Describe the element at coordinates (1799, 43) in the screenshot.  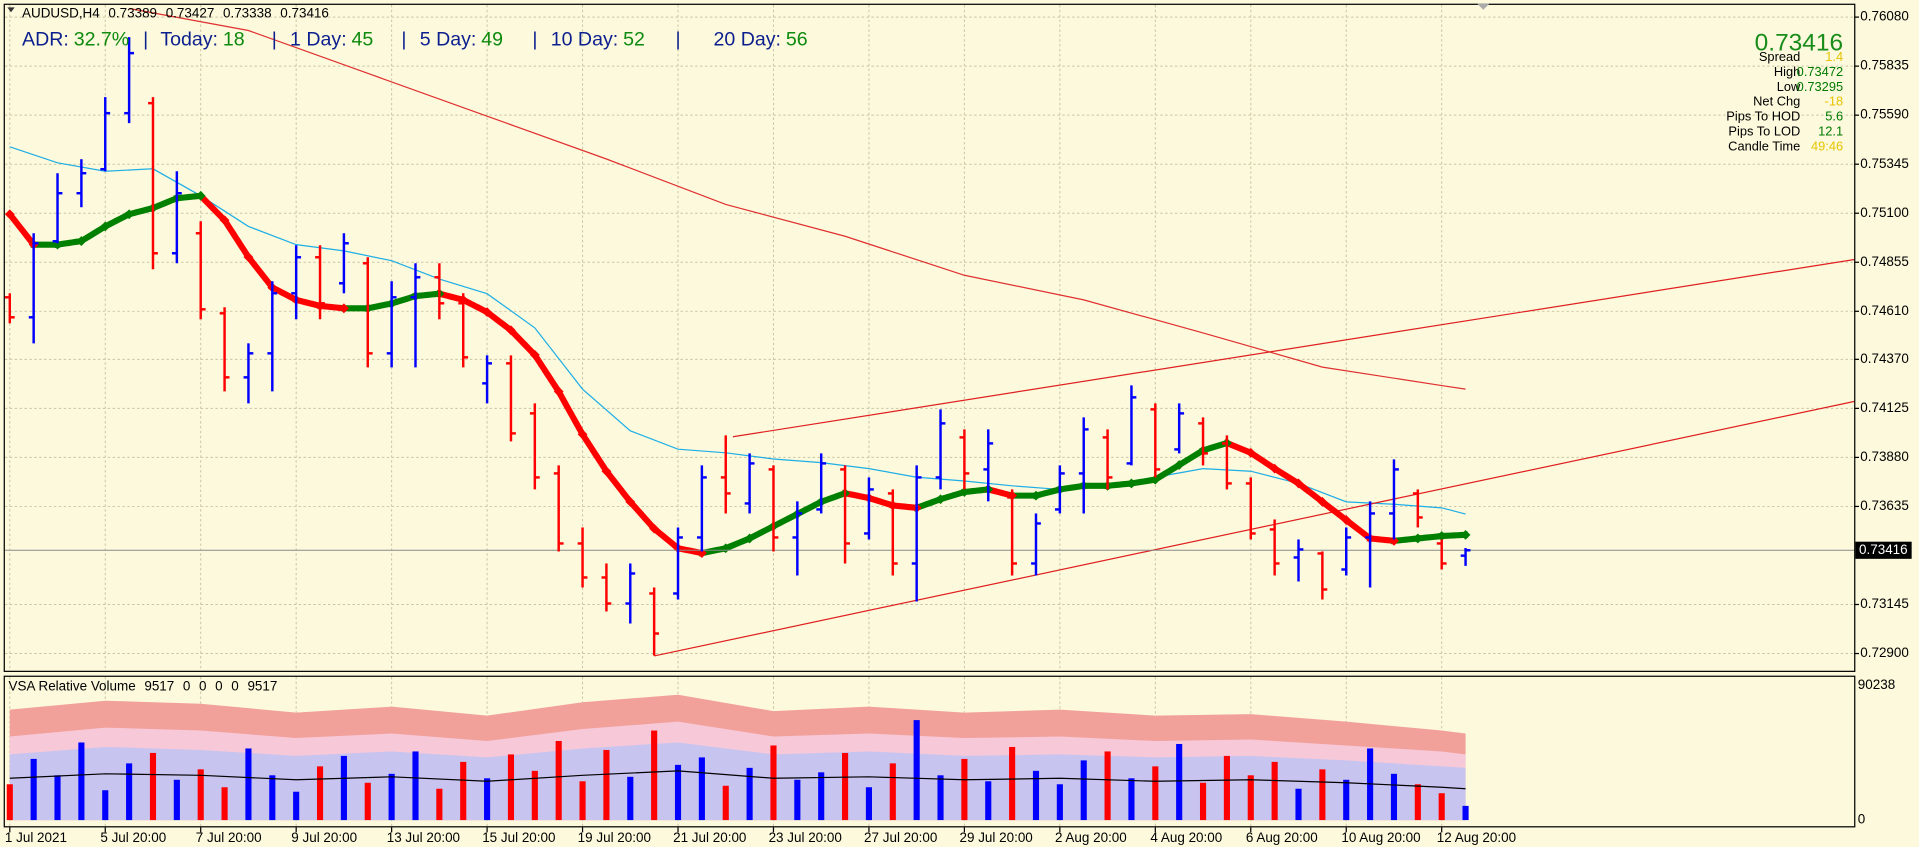
I see `current-price-big: 0.73416` at that location.